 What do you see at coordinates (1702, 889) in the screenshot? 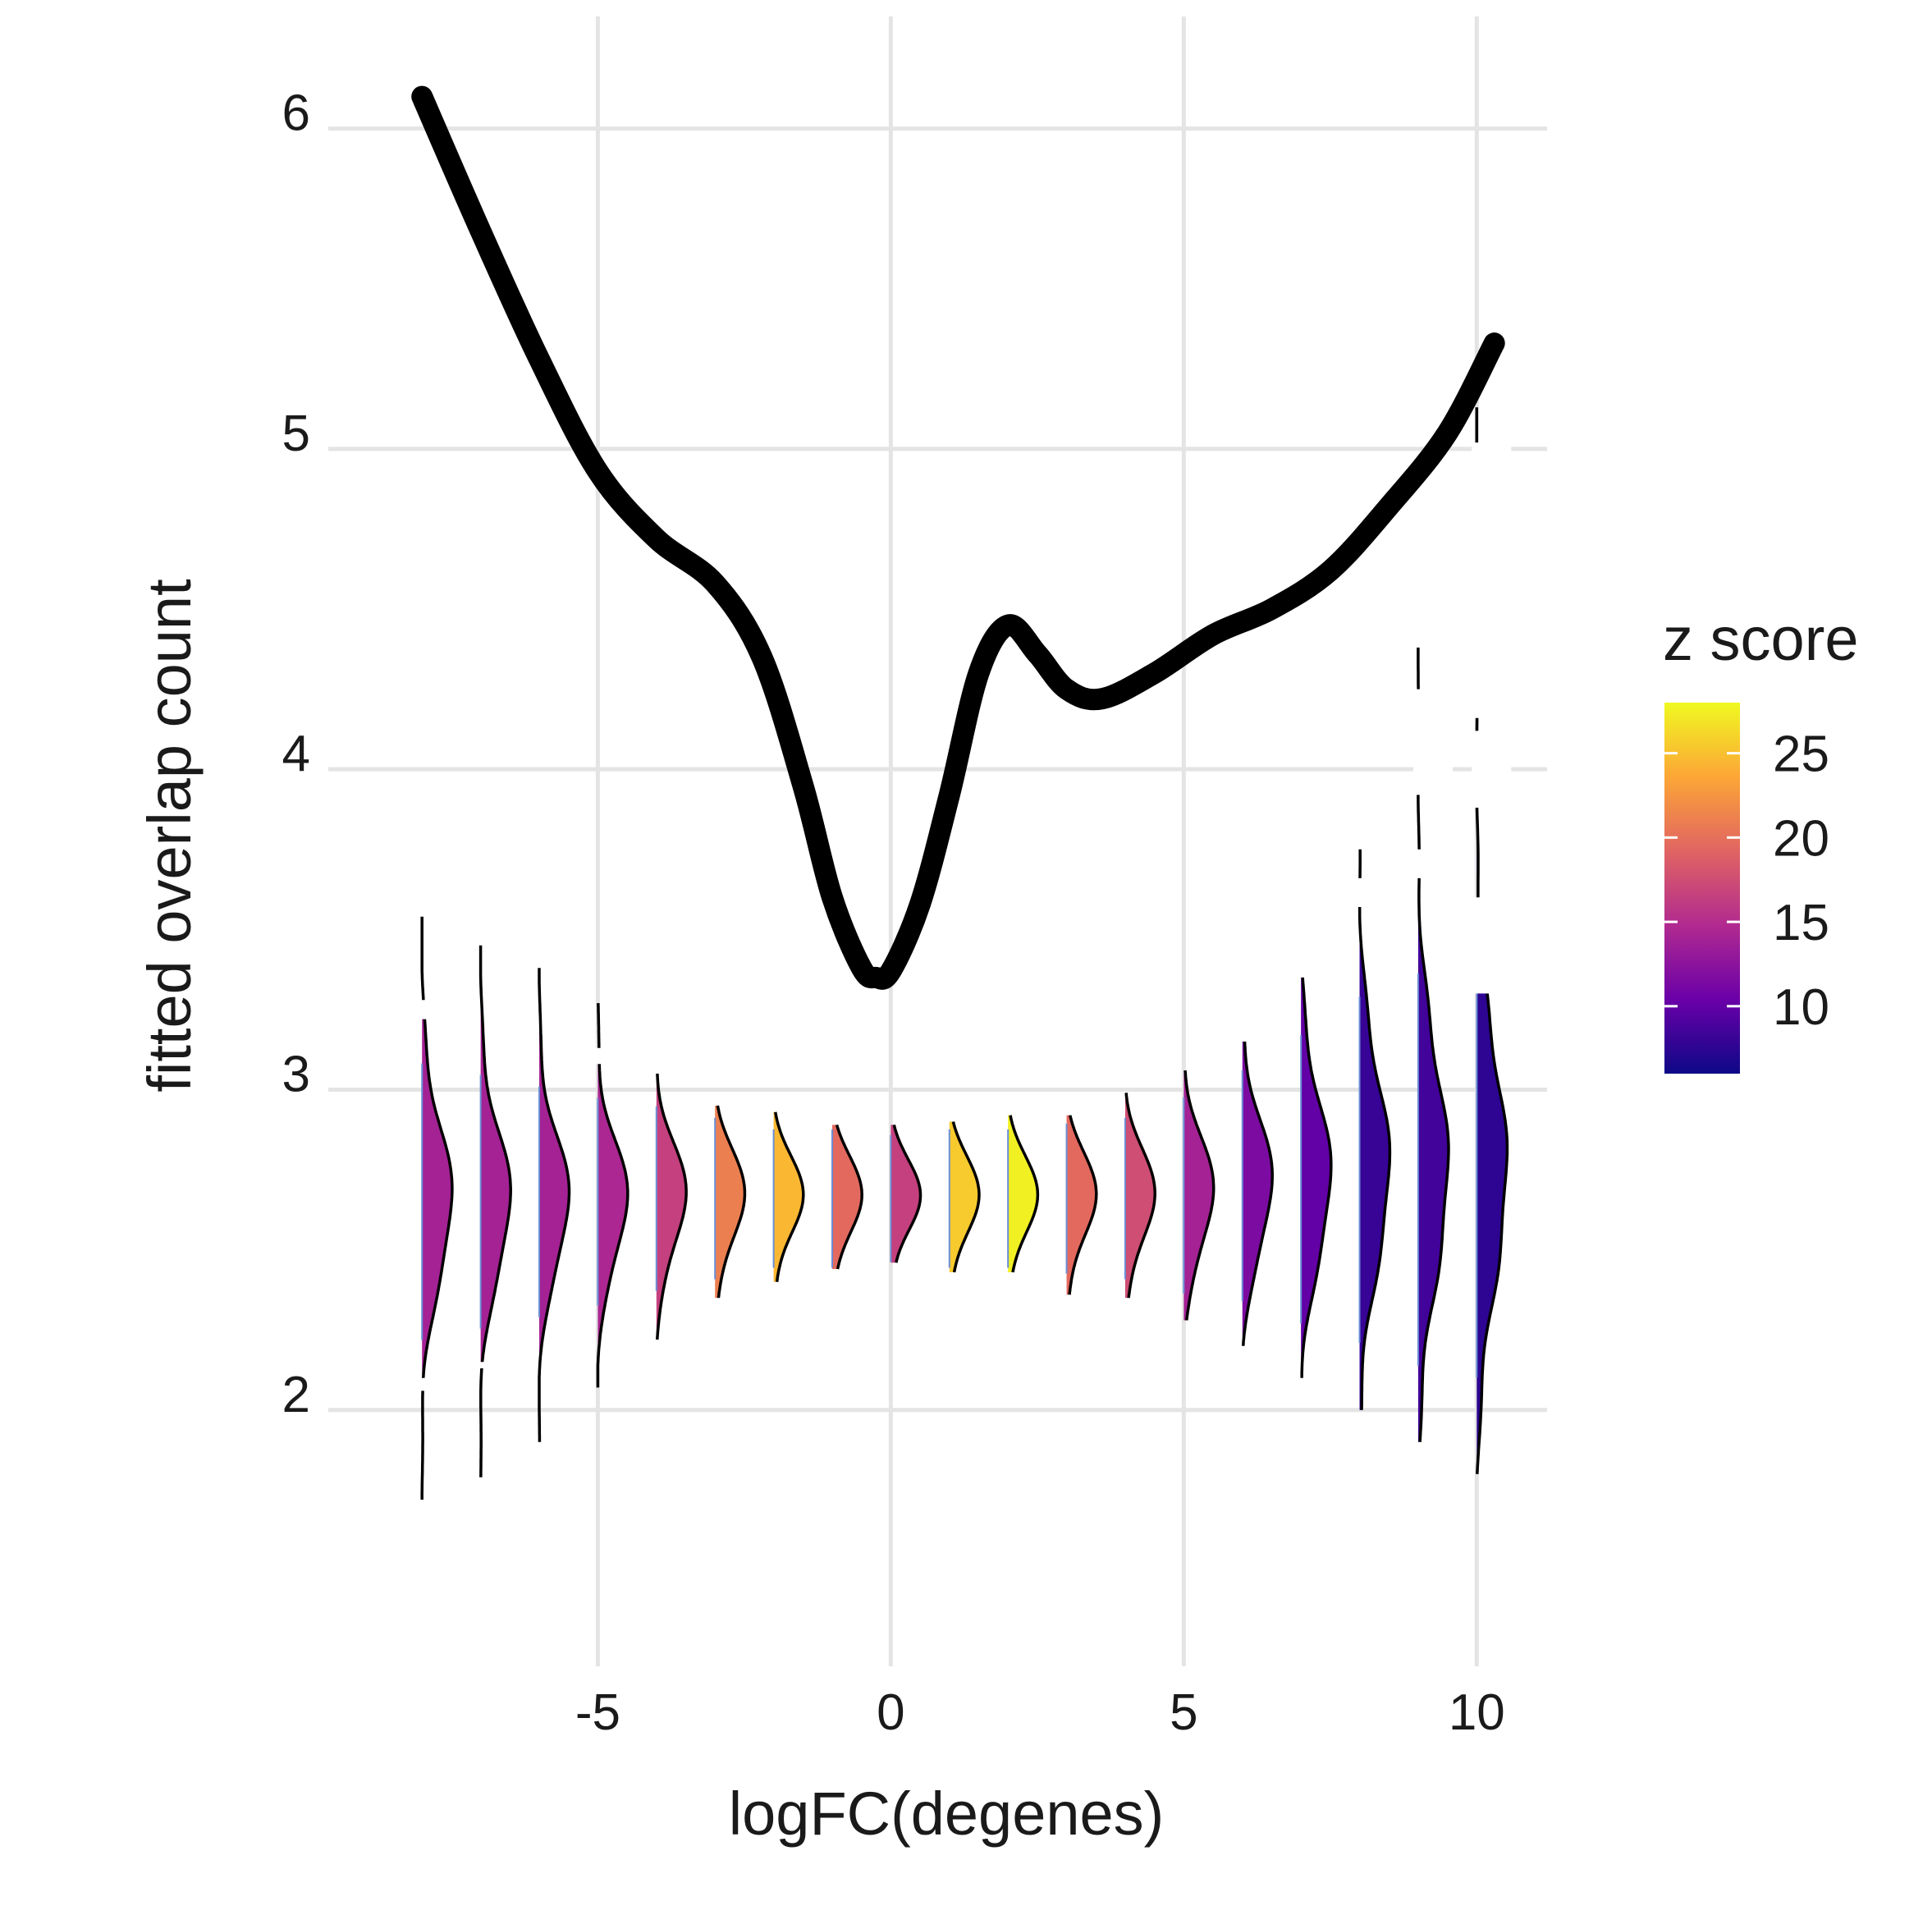
I see `legend-colorbar` at bounding box center [1702, 889].